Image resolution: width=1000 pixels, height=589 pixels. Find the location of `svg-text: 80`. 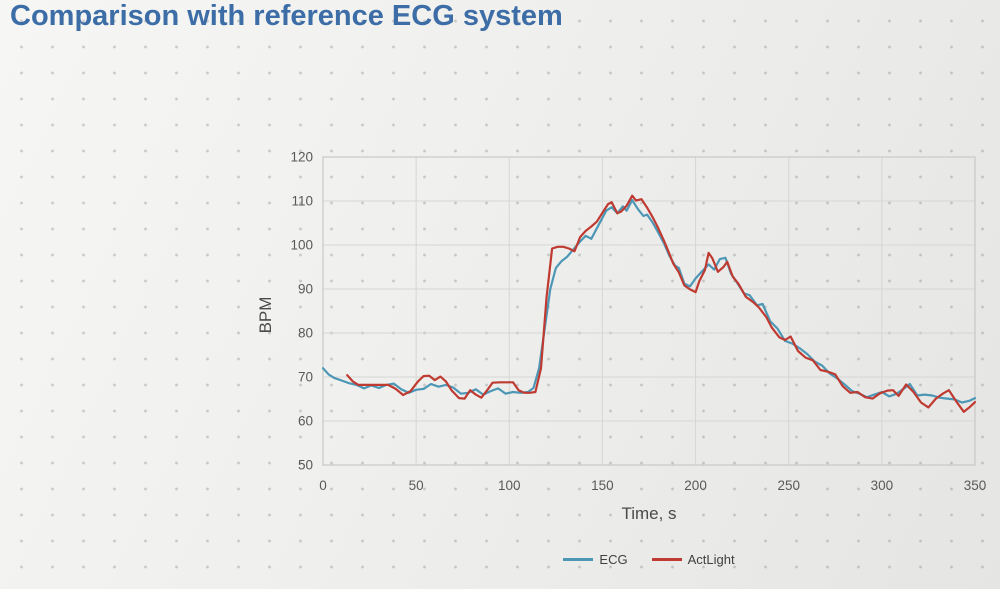

svg-text: 80 is located at coordinates (305, 333).